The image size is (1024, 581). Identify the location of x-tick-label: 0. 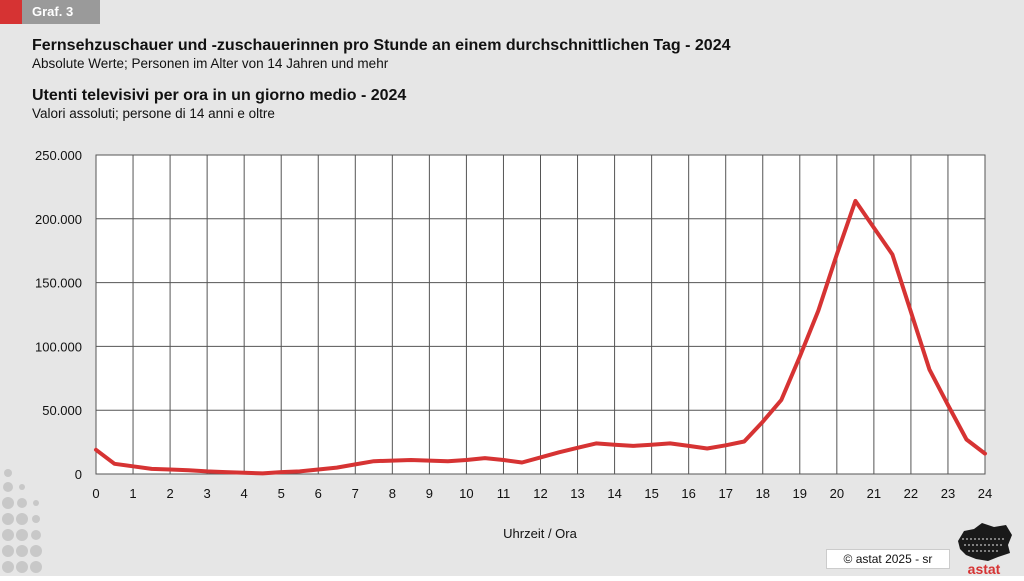
(95, 493).